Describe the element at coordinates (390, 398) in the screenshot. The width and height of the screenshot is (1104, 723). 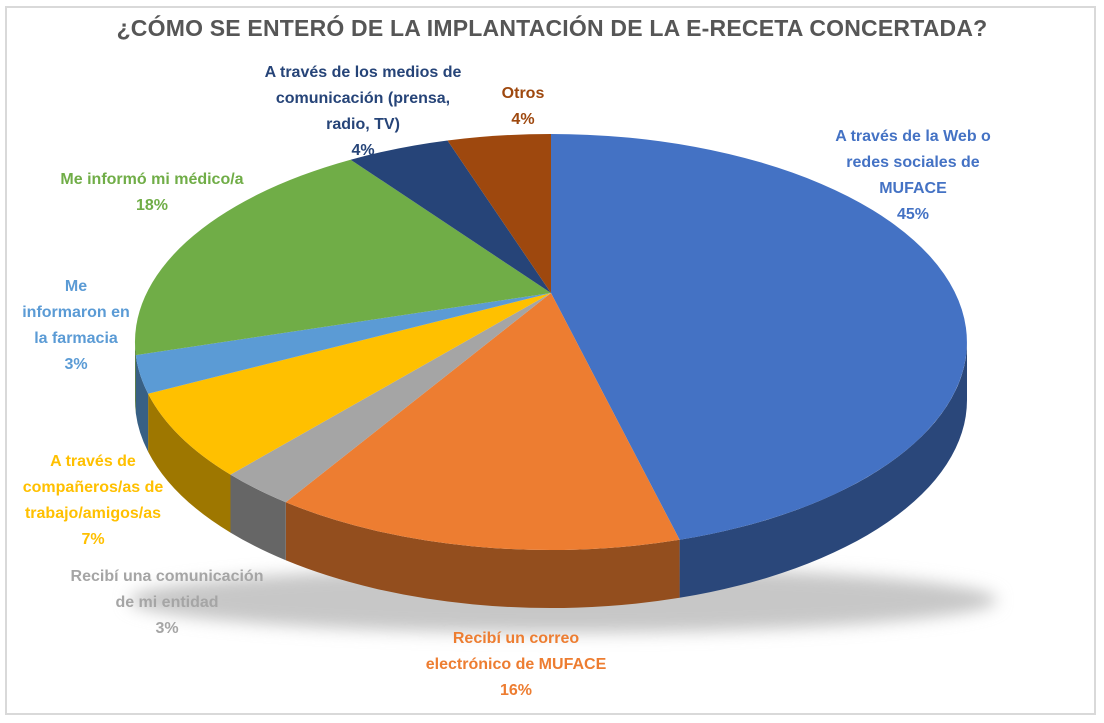
I see `pie-slice-comunicacion-entidad` at that location.